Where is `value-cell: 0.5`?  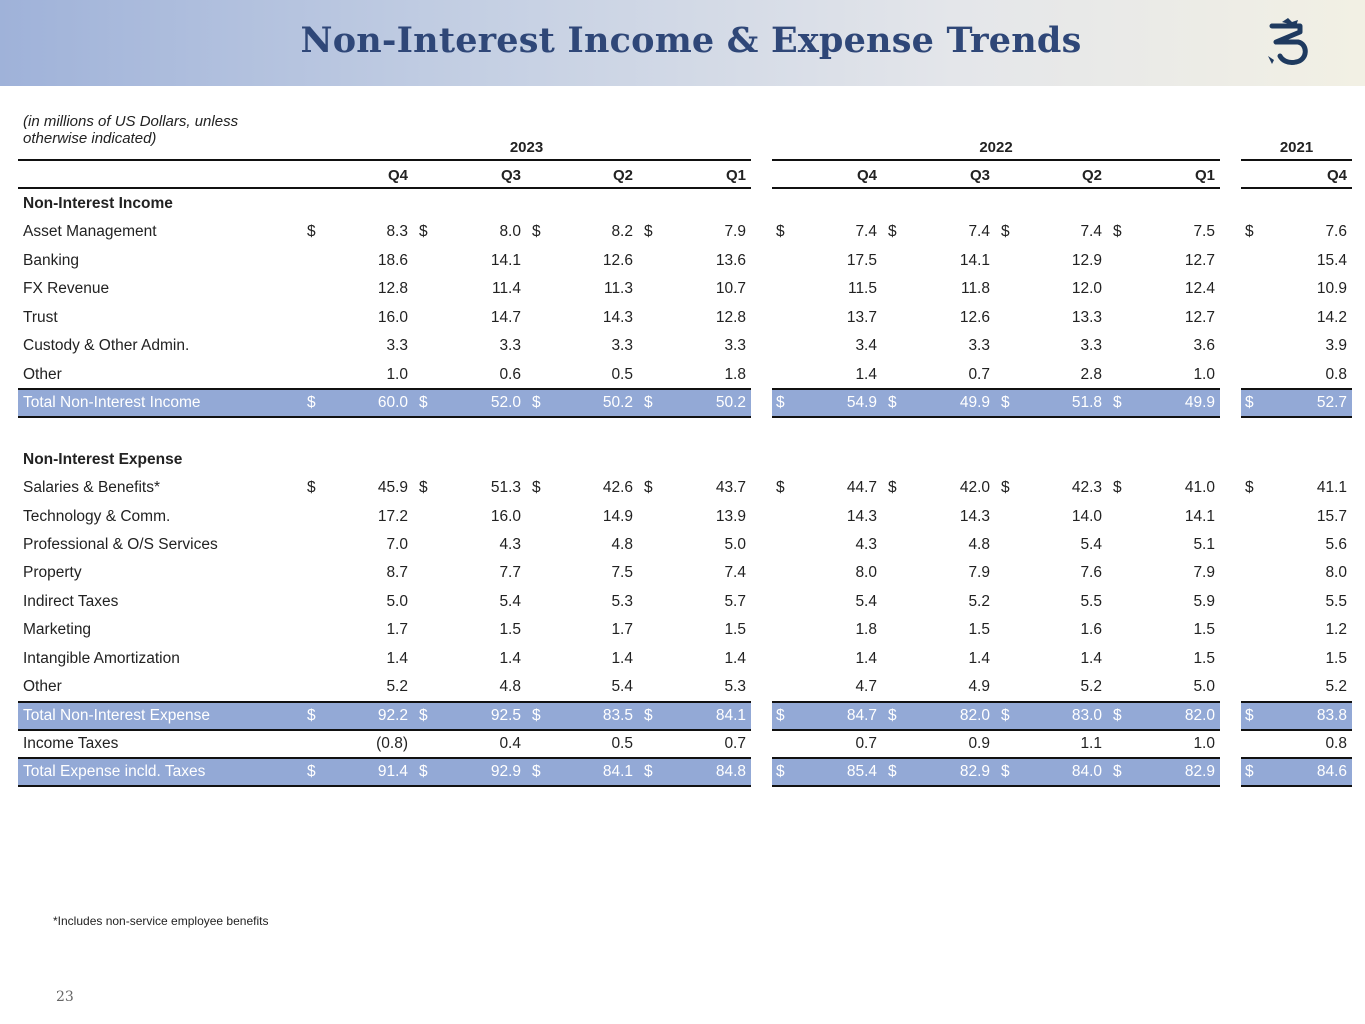 value-cell: 0.5 is located at coordinates (622, 743).